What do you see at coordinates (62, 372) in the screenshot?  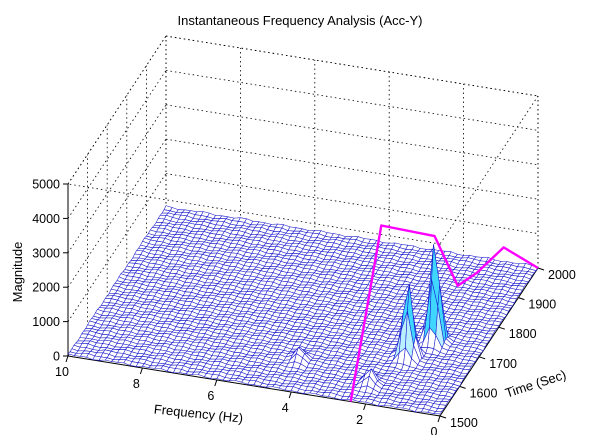 I see `x-tick-label: 10` at bounding box center [62, 372].